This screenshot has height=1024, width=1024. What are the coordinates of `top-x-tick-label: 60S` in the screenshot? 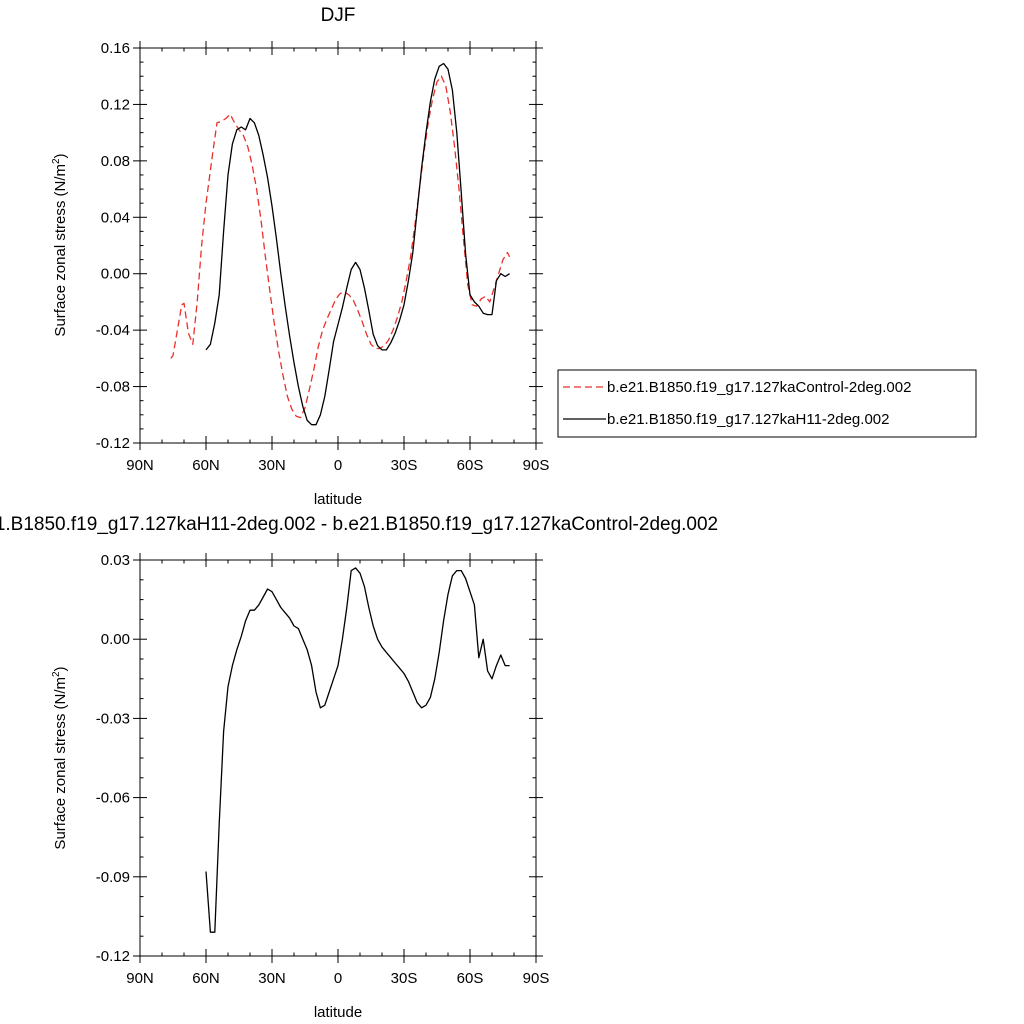 It's located at (470, 465).